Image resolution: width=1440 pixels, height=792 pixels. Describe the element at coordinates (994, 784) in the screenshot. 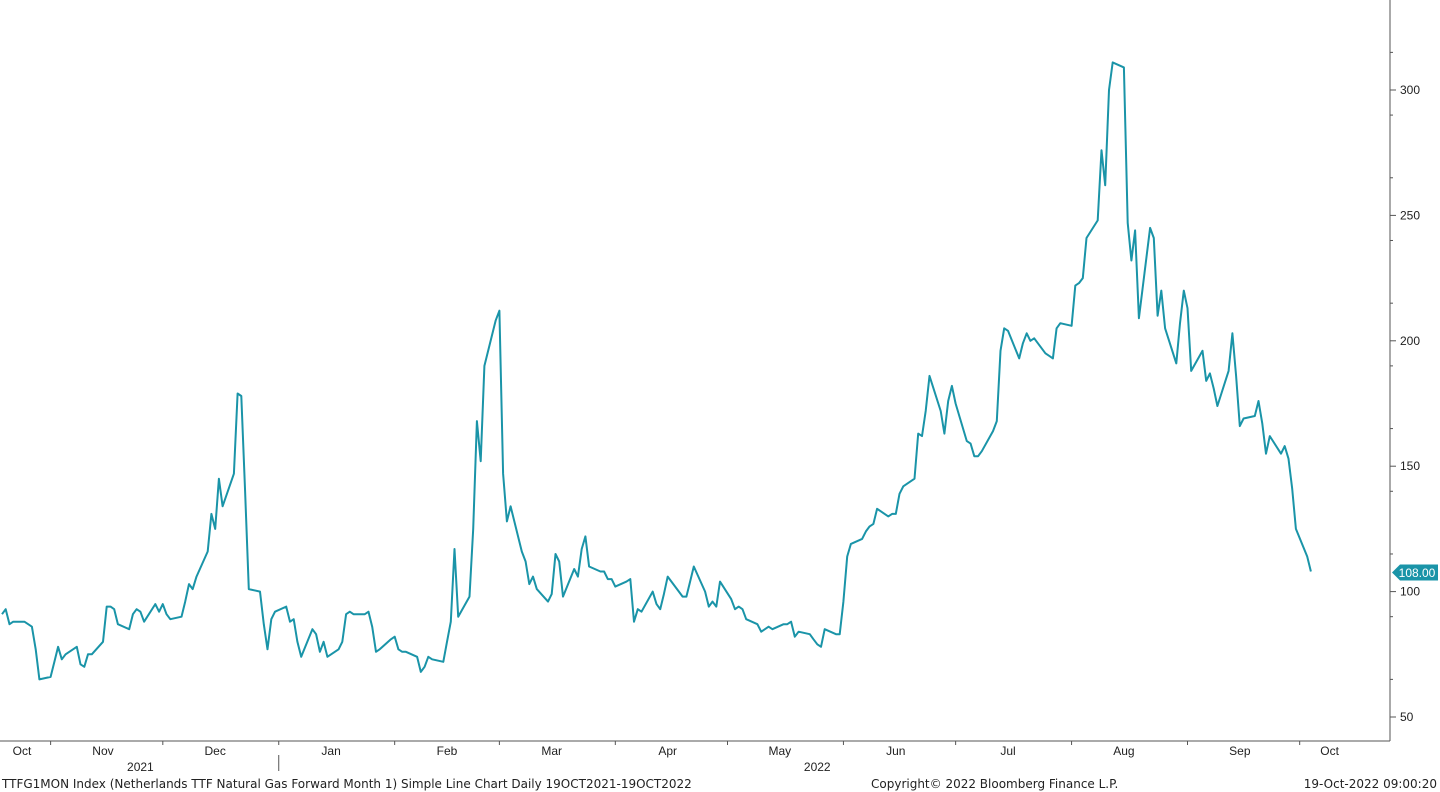

I see `copyright-notice: Copyright© 2022 Bloomberg Finance L.P.` at that location.